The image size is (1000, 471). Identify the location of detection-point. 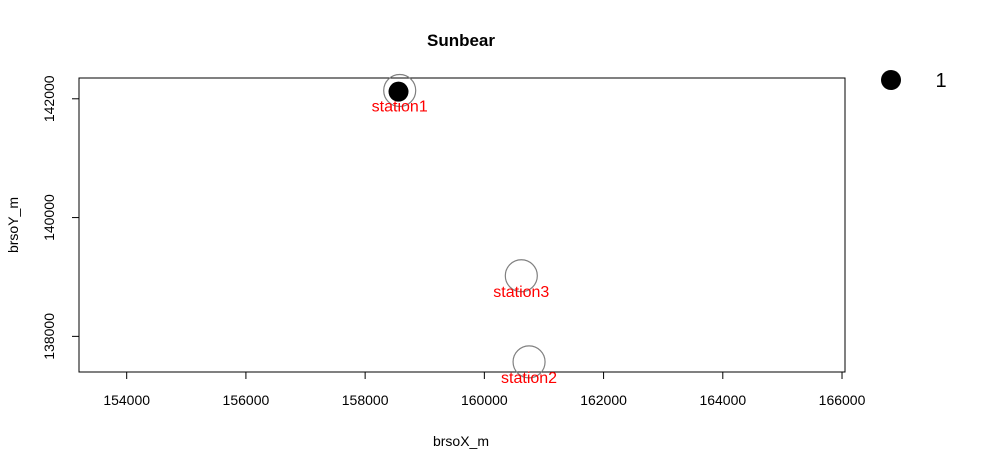
(398, 91).